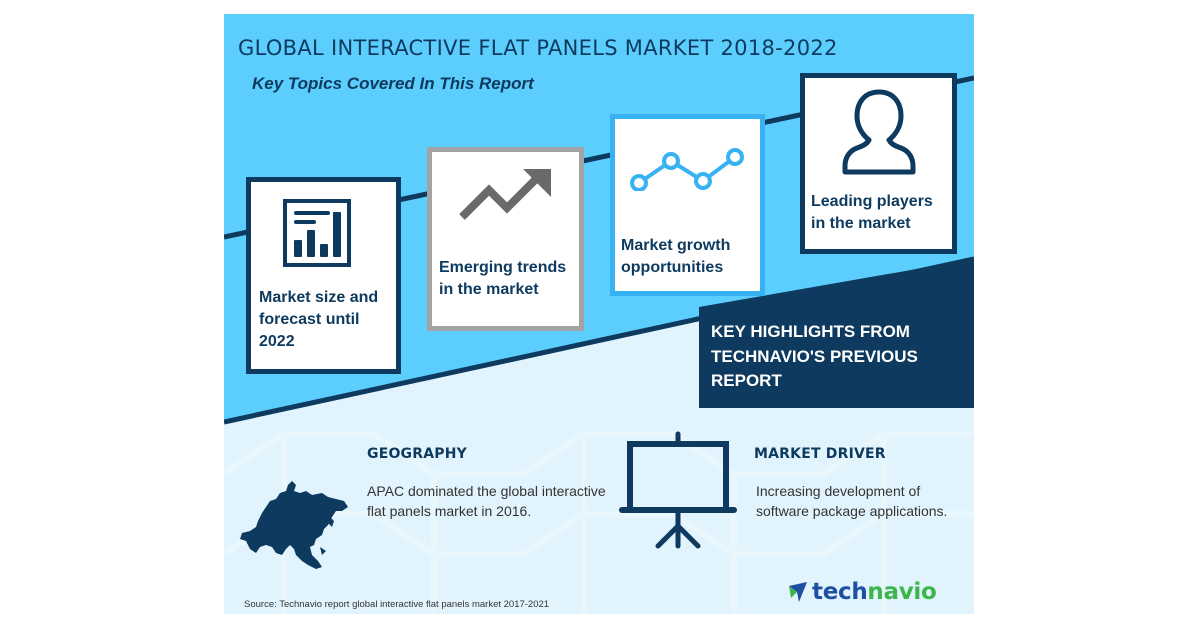  I want to click on topic-card-growth-opportunities: Market growth opportunities, so click(687, 205).